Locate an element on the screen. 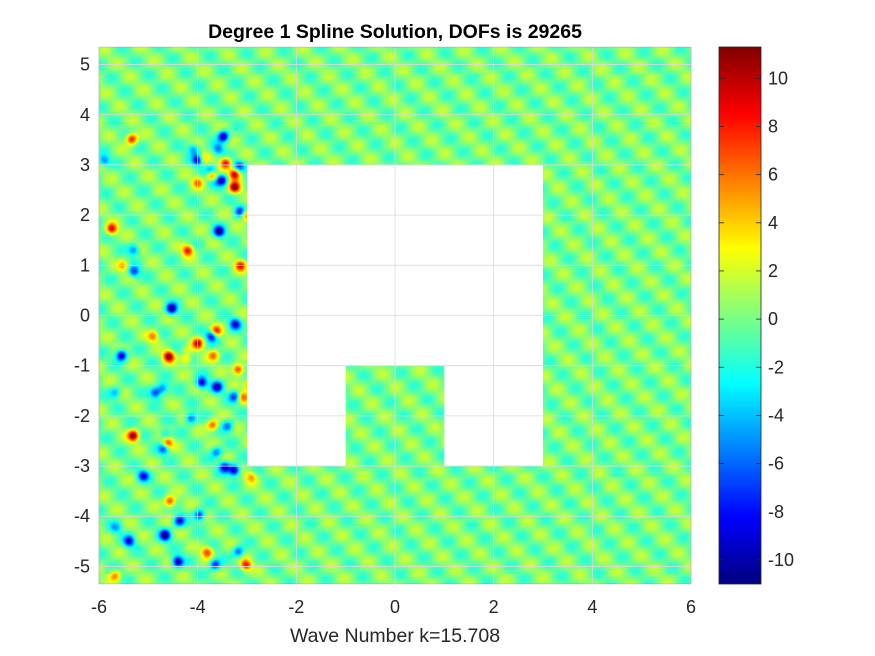 The width and height of the screenshot is (875, 656). y-axis-ticks: 5 4 3 2 1 0 -1 -2 -3 -4 -5 is located at coordinates (82, 316).